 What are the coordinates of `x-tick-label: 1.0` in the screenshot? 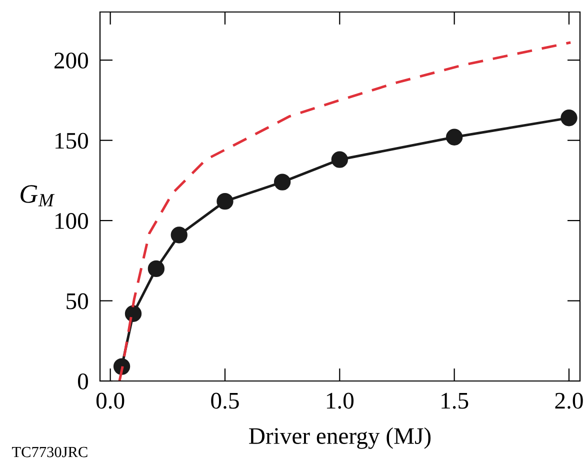 It's located at (340, 400).